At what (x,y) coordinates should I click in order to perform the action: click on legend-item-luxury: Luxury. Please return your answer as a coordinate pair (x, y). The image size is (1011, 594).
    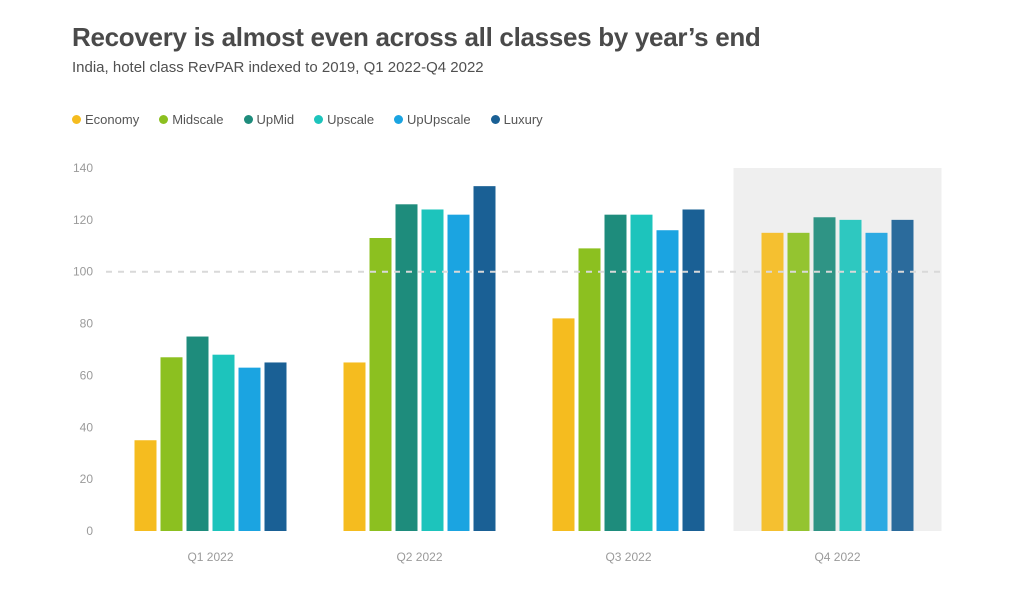
    Looking at the image, I should click on (516, 119).